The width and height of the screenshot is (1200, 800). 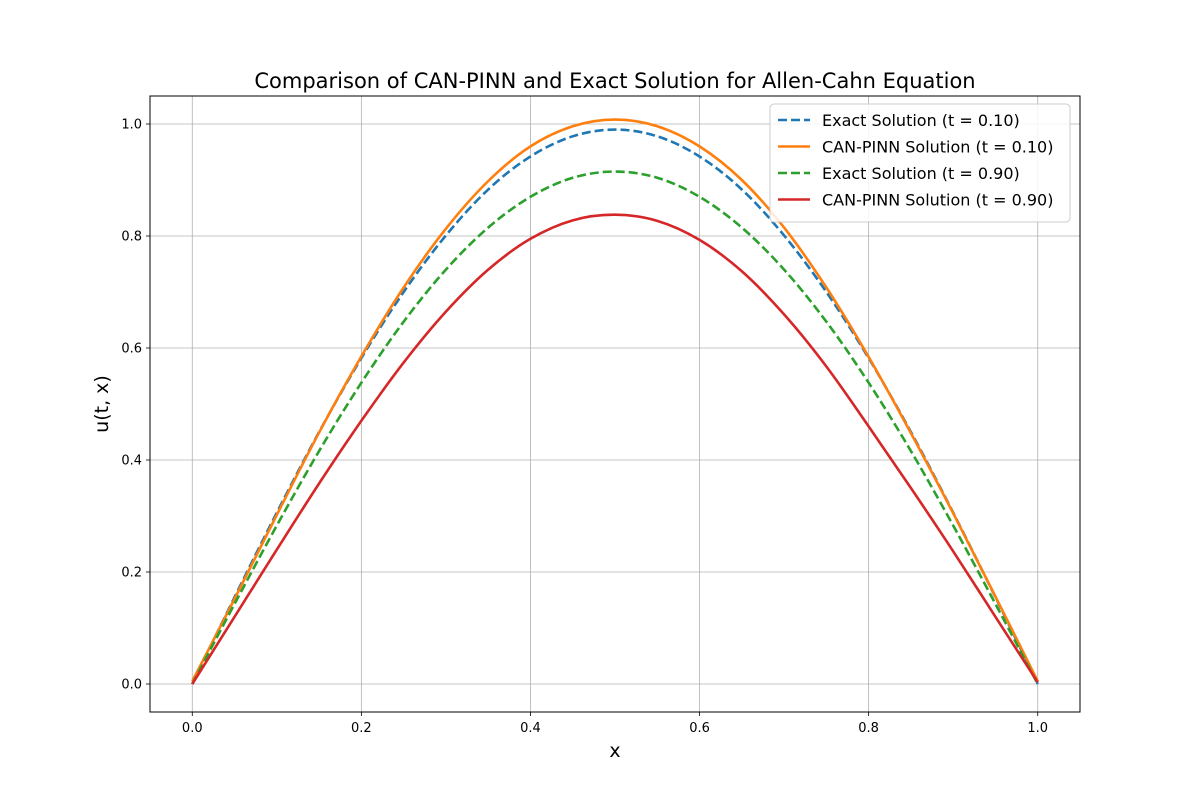 What do you see at coordinates (937, 147) in the screenshot?
I see `legend-label-2: CAN-PINN Solution (t = 0.10)` at bounding box center [937, 147].